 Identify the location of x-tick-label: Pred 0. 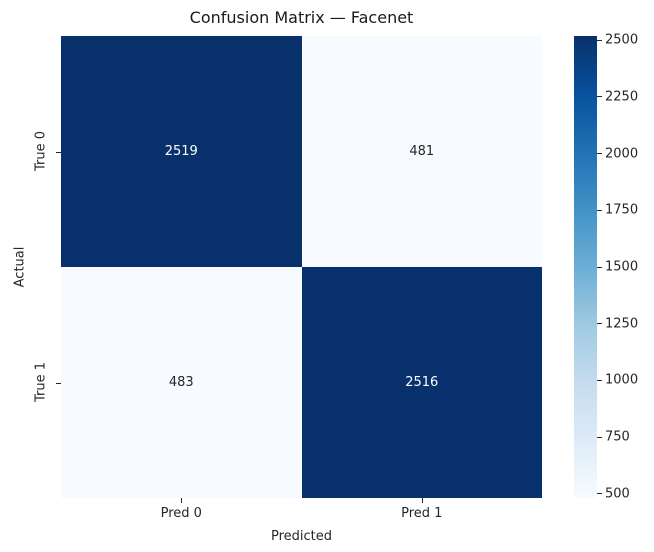
(181, 513).